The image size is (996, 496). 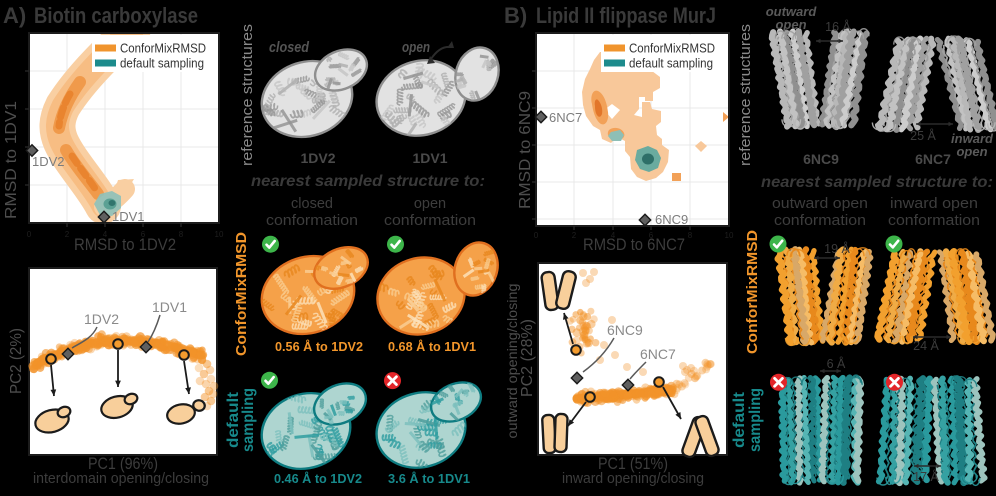 What do you see at coordinates (926, 476) in the screenshot?
I see `svg-text: 17 Å` at bounding box center [926, 476].